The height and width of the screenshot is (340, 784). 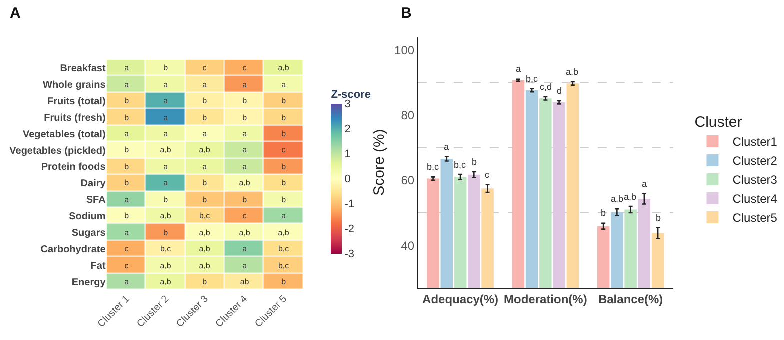 What do you see at coordinates (351, 94) in the screenshot?
I see `color-bar-title: Z-score` at bounding box center [351, 94].